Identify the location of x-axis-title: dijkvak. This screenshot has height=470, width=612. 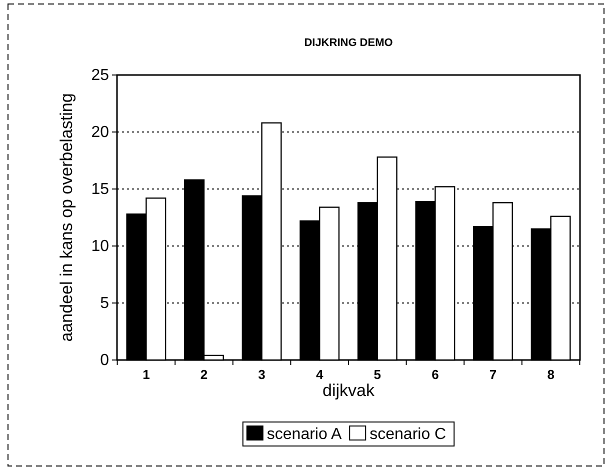
(348, 390).